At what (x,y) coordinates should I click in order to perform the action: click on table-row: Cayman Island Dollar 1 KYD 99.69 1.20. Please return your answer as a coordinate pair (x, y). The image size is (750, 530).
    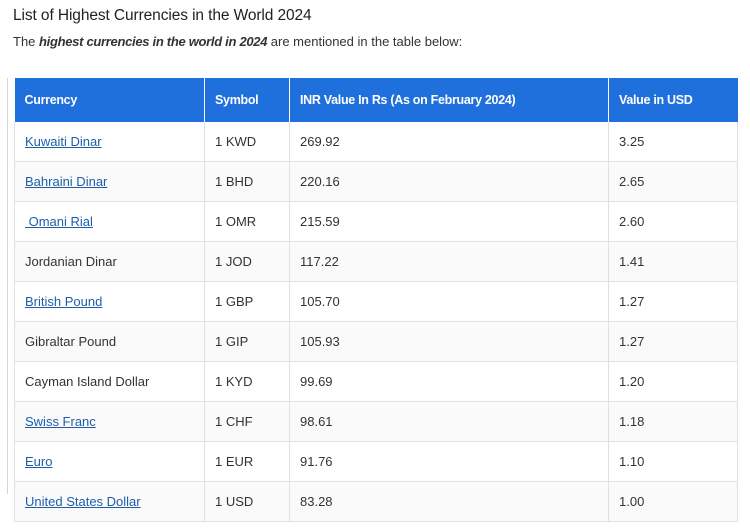
    Looking at the image, I should click on (376, 381).